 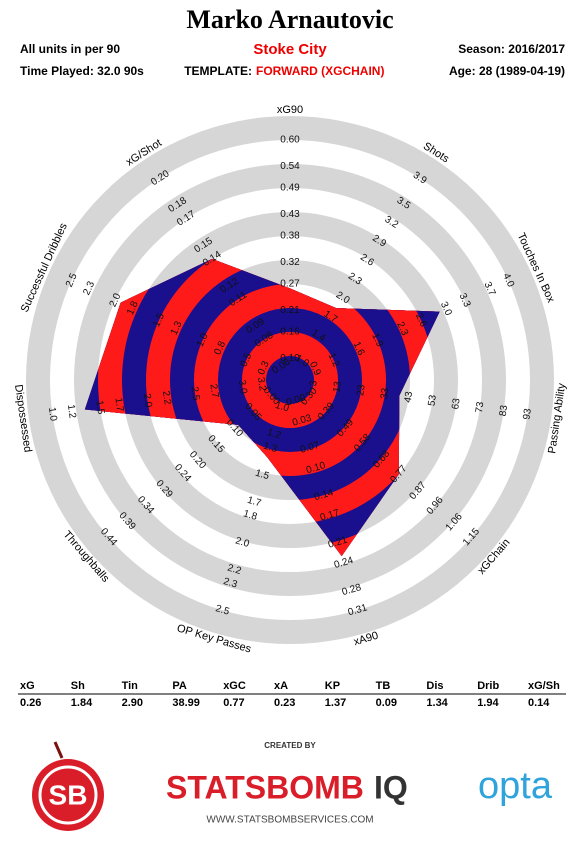 What do you see at coordinates (330, 515) in the screenshot?
I see `tick-label: 0.17` at bounding box center [330, 515].